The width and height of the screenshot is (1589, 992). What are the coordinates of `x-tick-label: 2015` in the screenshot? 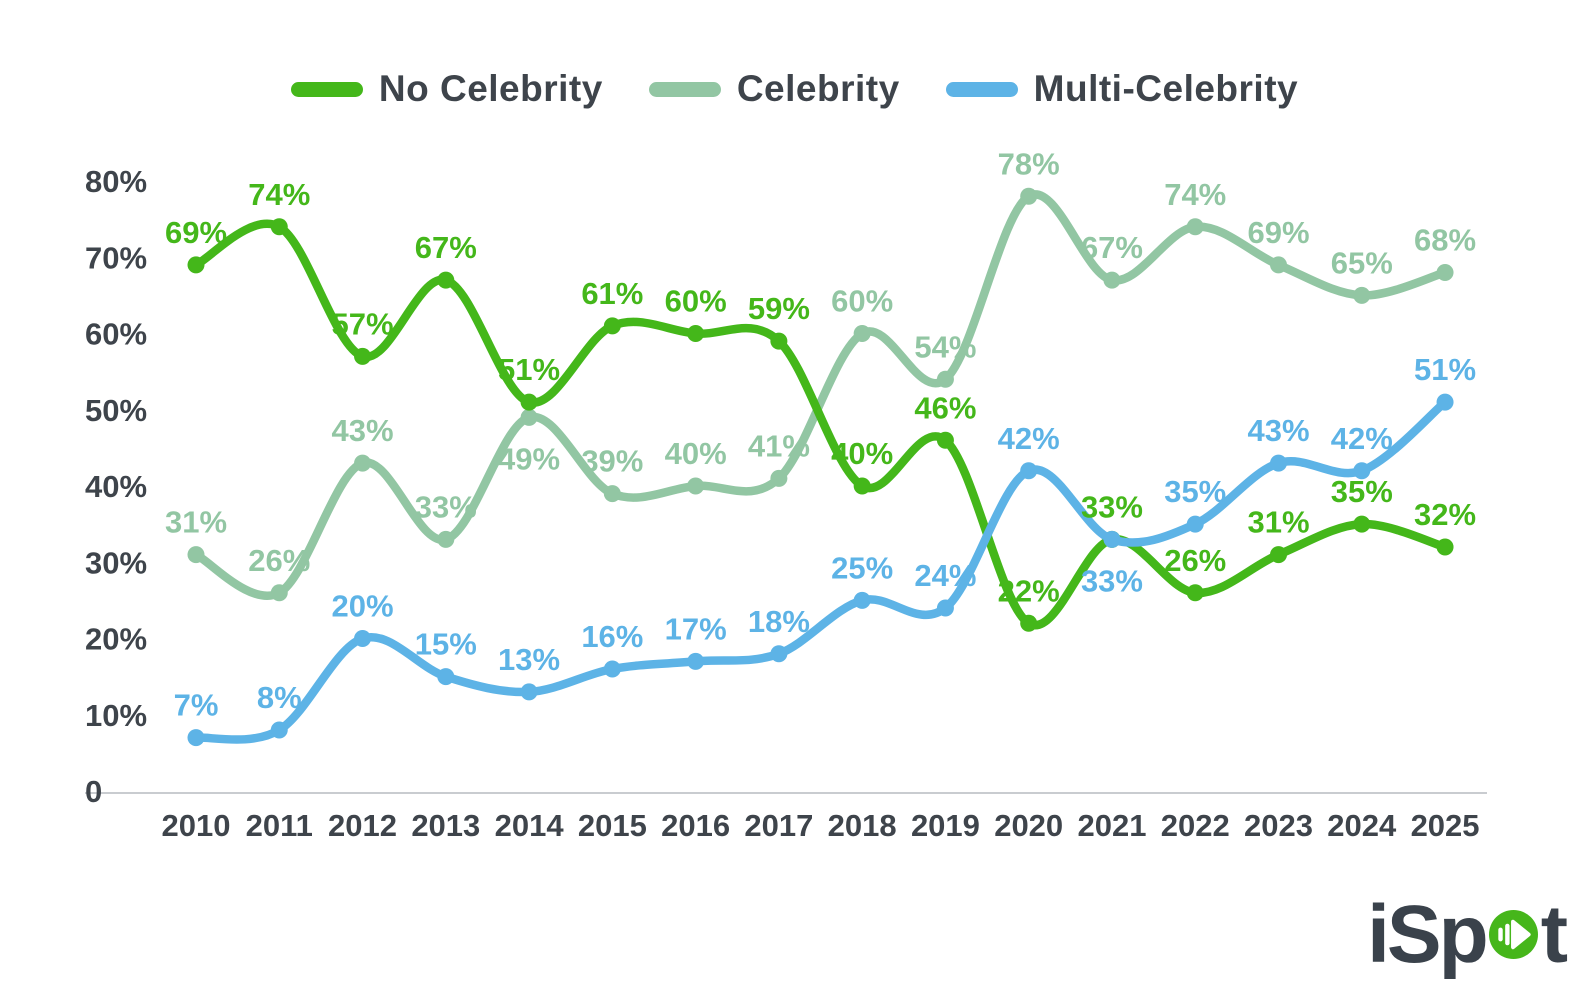 It's located at (612, 825).